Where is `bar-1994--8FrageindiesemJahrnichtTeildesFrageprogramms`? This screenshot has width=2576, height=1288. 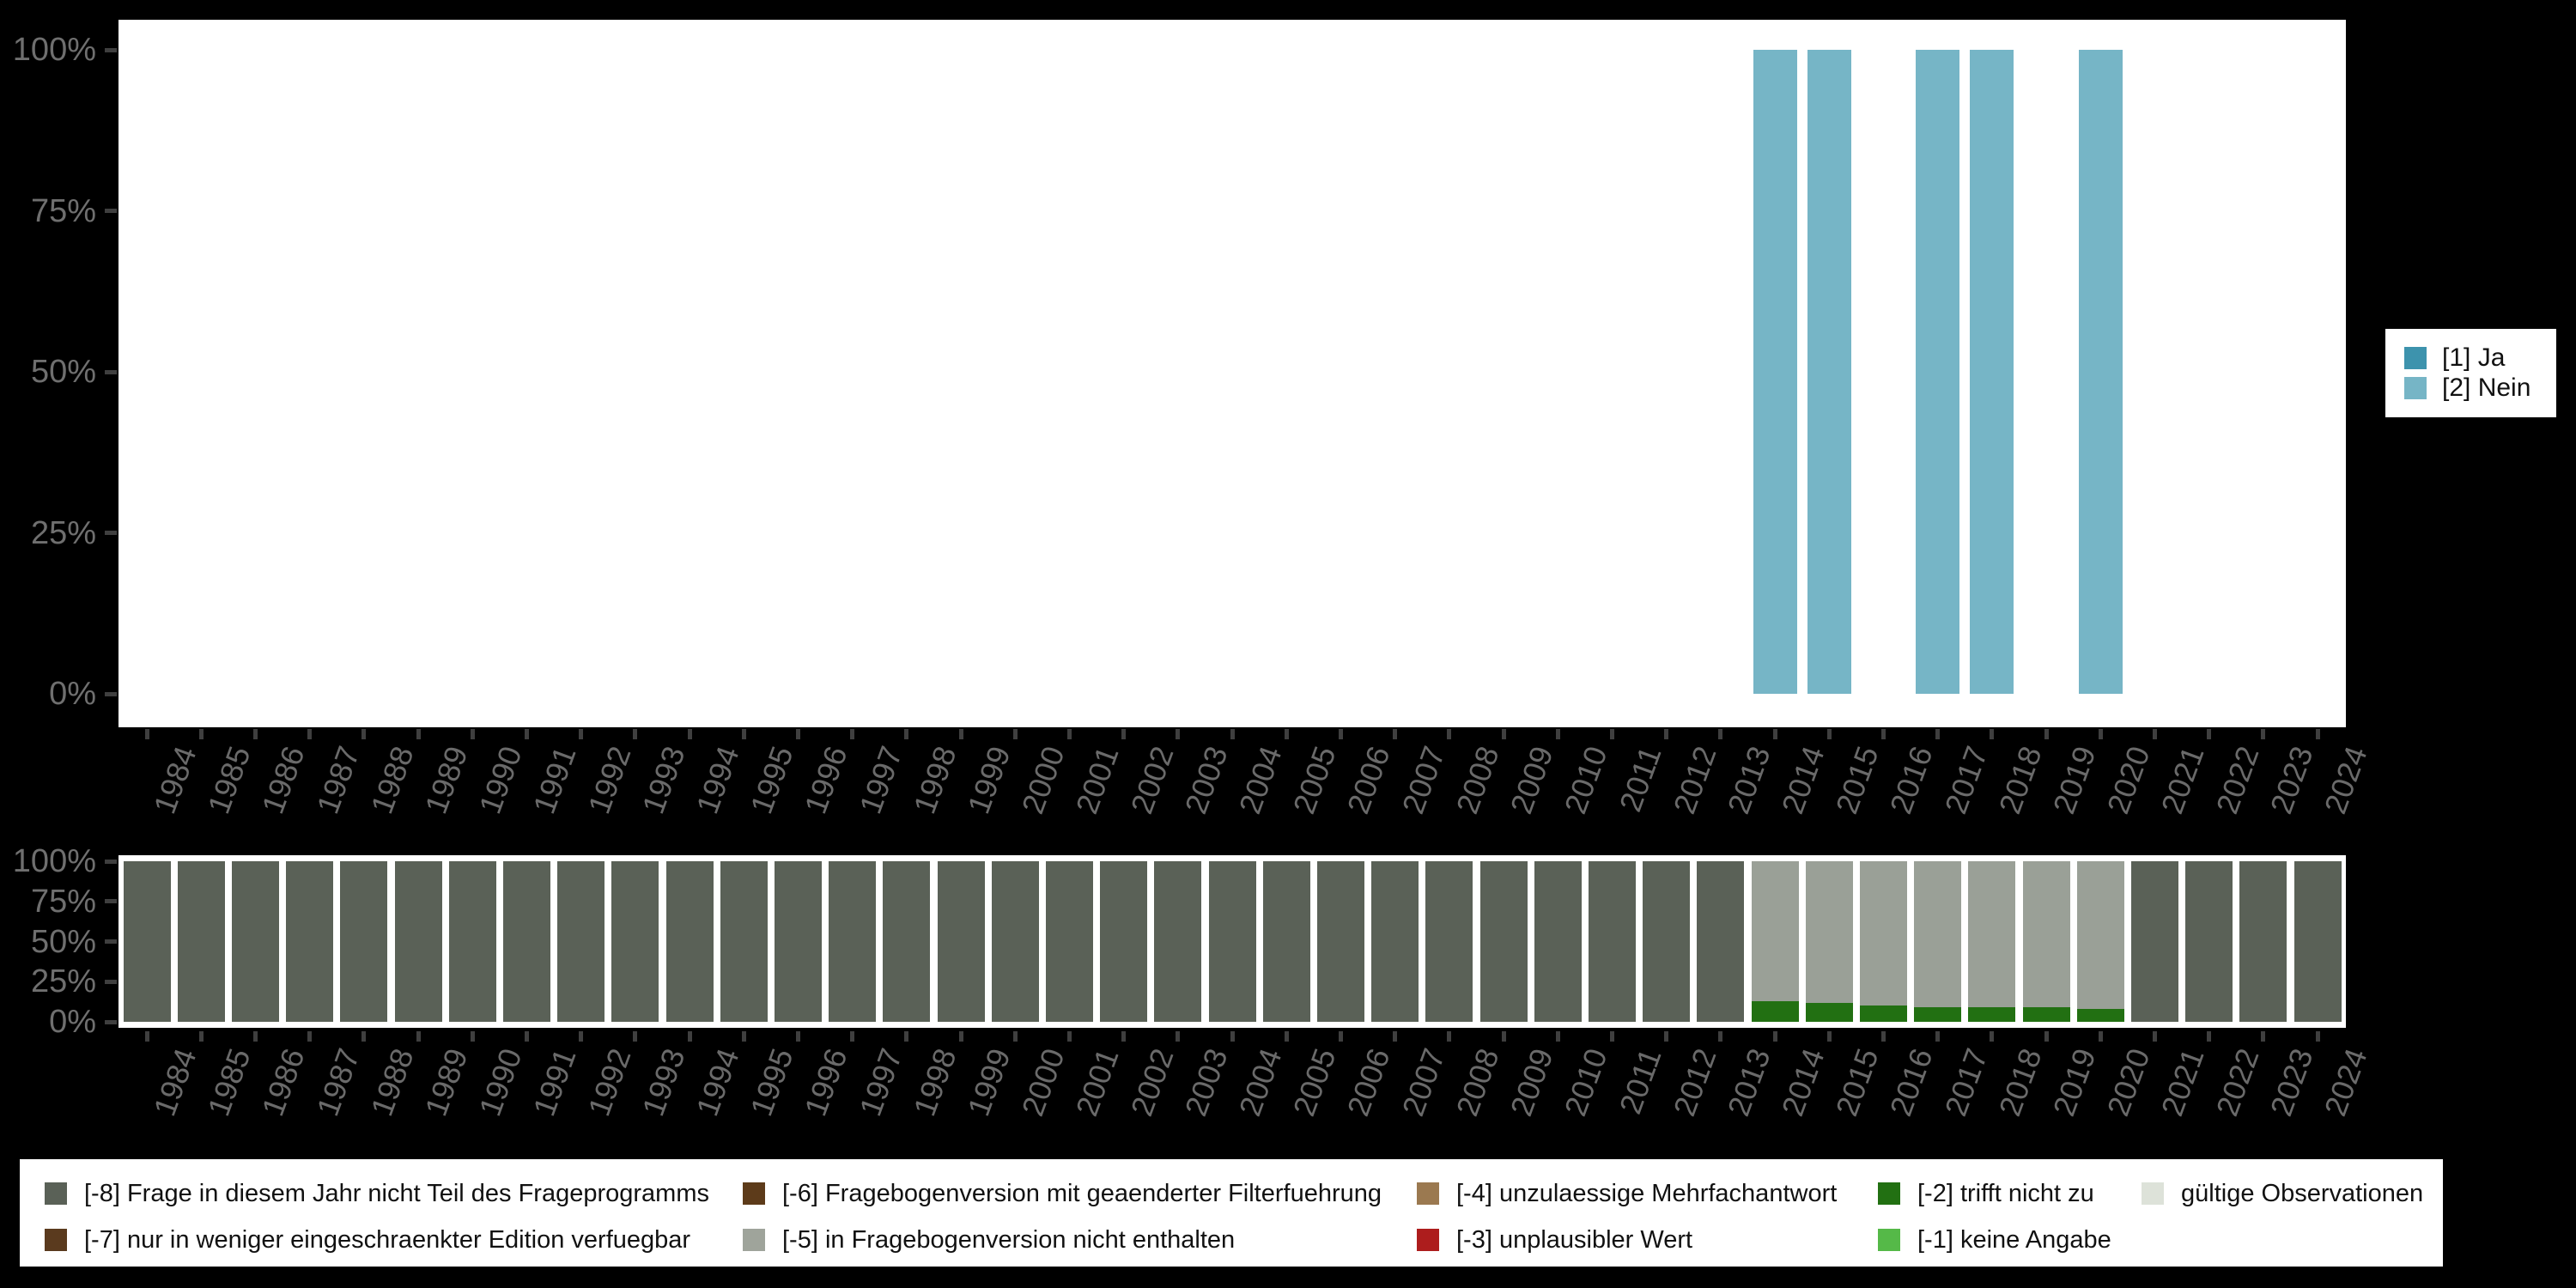
bar-1994--8FrageindiesemJahrnichtTeildesFrageprogramms is located at coordinates (689, 941).